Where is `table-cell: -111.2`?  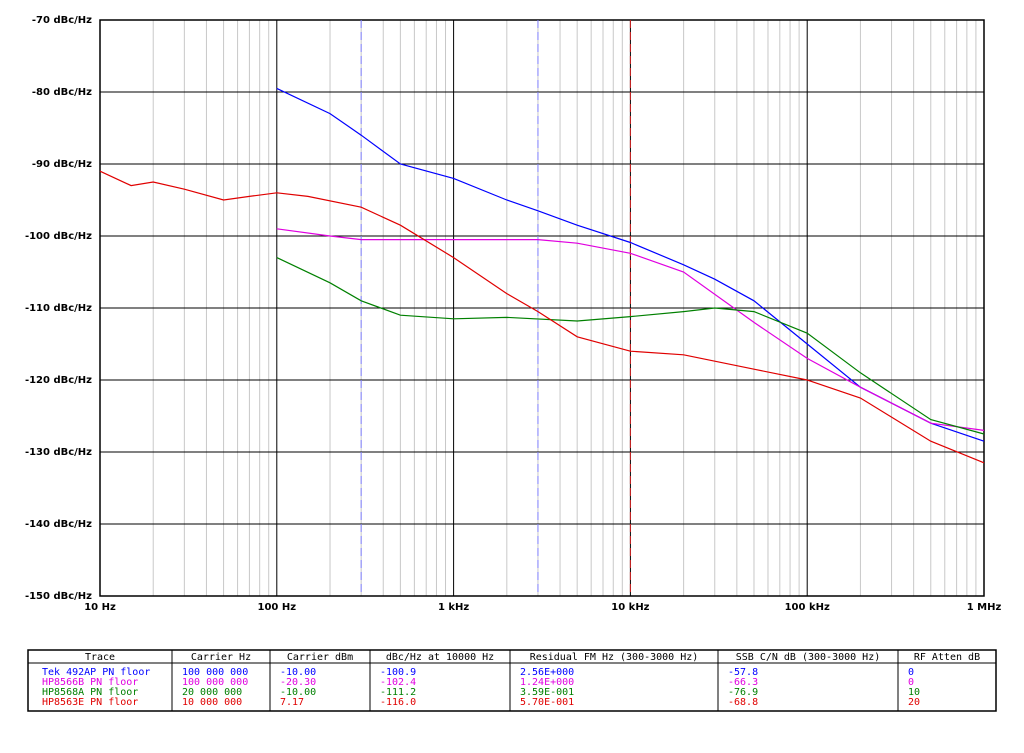
table-cell: -111.2 is located at coordinates (398, 692).